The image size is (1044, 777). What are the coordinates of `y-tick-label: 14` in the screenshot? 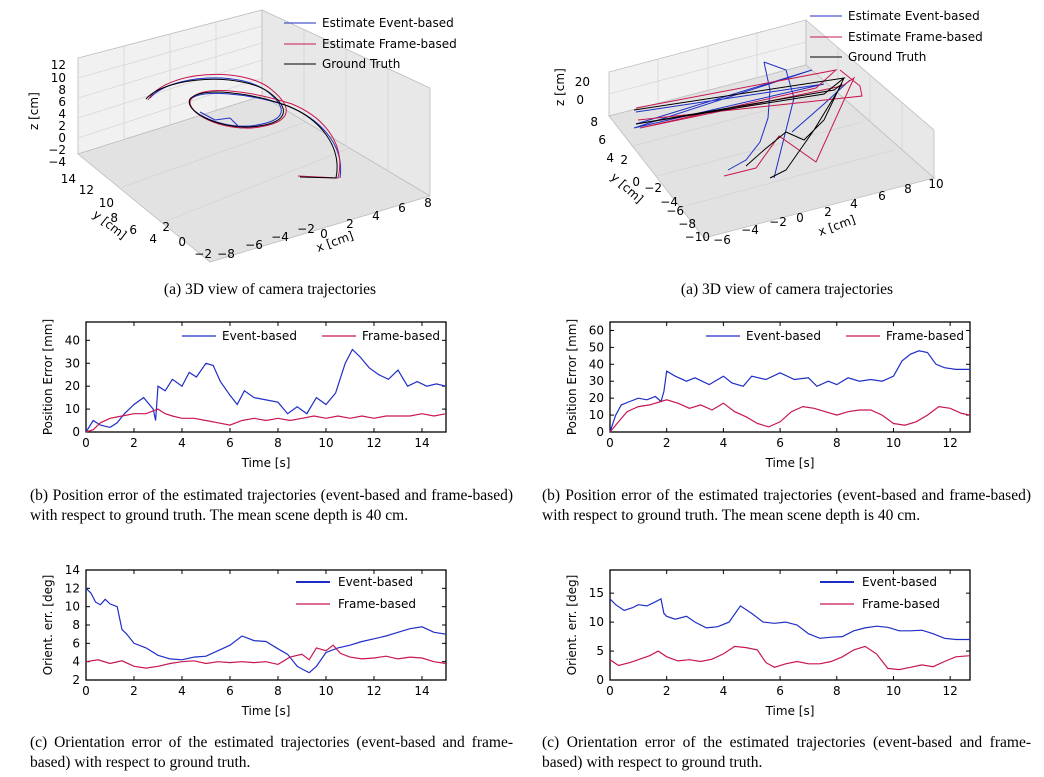 It's located at (72, 570).